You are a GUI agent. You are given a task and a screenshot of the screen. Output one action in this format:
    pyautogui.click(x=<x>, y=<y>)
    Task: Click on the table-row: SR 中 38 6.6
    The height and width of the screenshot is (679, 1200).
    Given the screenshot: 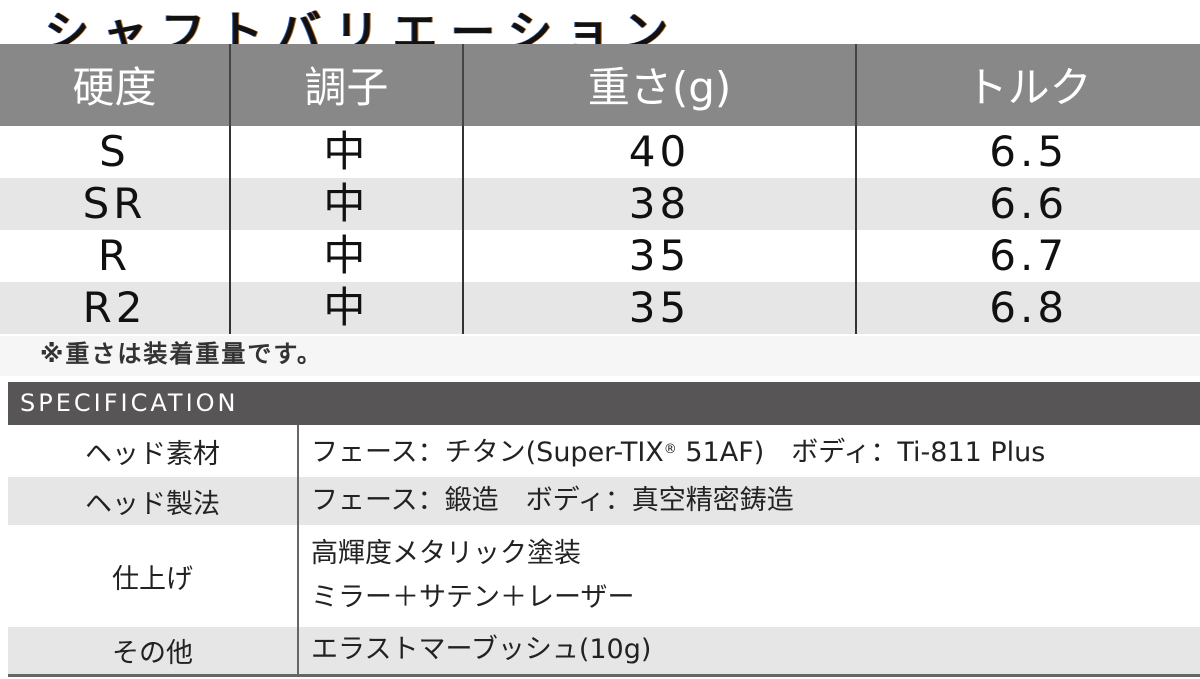 What is the action you would take?
    pyautogui.click(x=600, y=204)
    